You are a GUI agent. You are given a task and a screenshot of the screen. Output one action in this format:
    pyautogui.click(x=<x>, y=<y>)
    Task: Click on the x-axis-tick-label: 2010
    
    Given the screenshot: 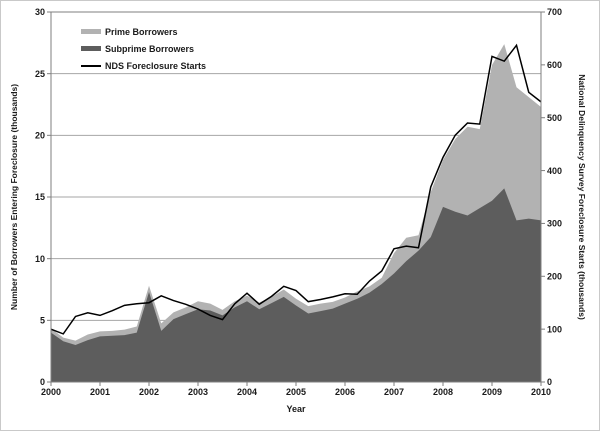 What is the action you would take?
    pyautogui.click(x=541, y=392)
    